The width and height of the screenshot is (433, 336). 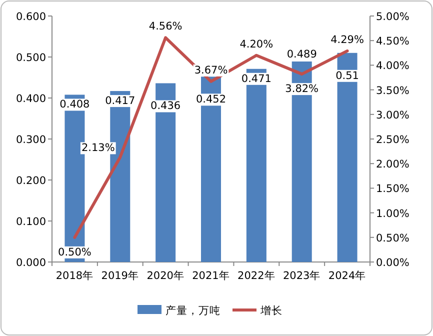 I want to click on x-tick-label: 2018年, so click(x=75, y=276).